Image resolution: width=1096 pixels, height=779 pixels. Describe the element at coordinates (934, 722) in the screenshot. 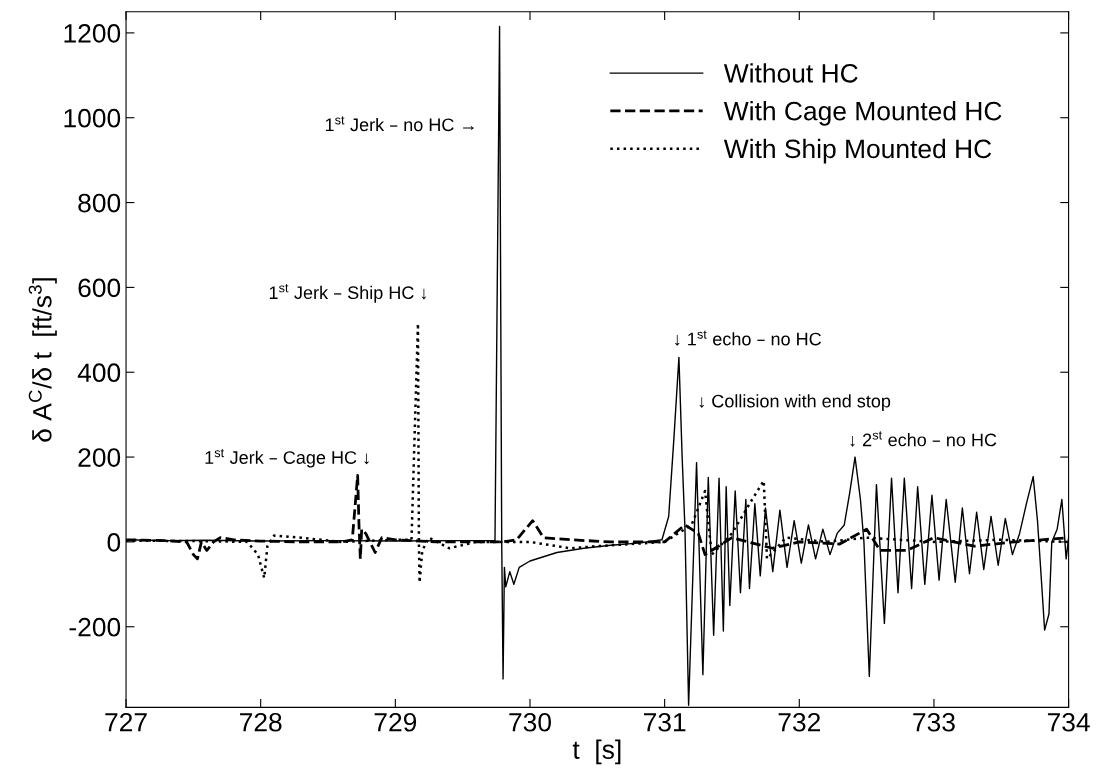

I see `x-tick-label: 733` at that location.